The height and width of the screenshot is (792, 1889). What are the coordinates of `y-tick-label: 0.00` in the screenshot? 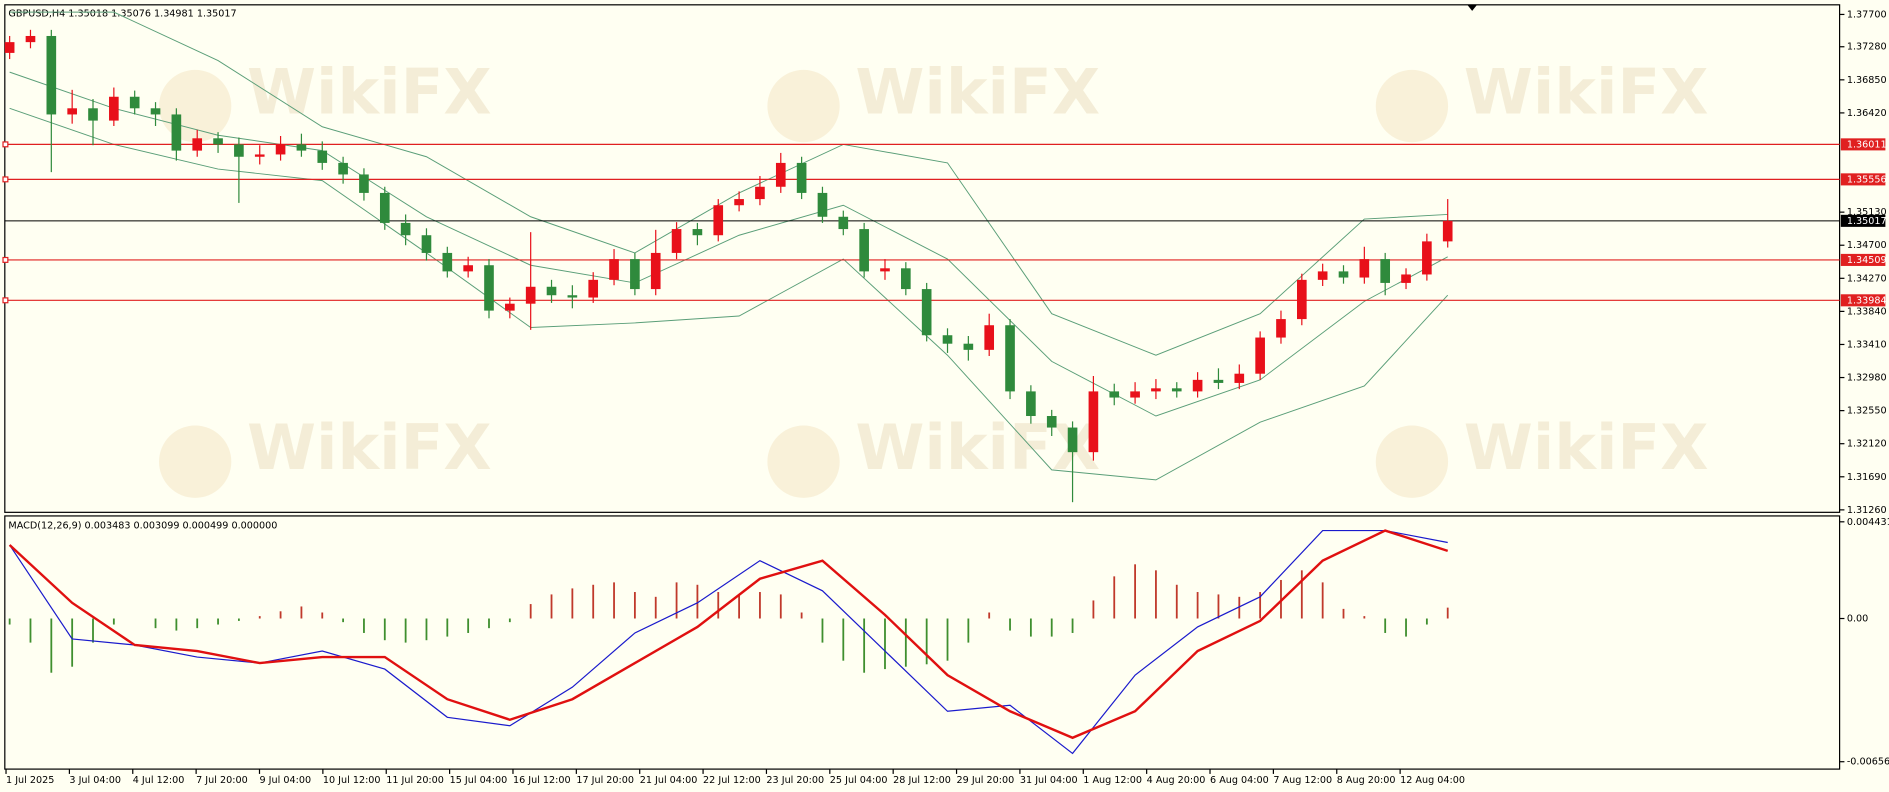 It's located at (1857, 619).